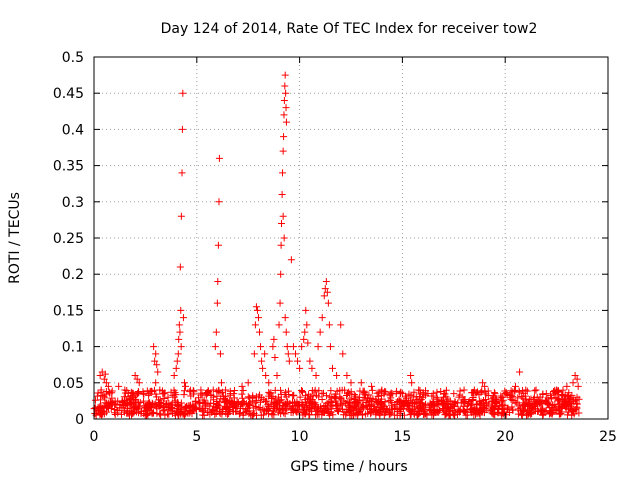 Image resolution: width=640 pixels, height=480 pixels. What do you see at coordinates (79, 420) in the screenshot?
I see `y-tick-label: 0` at bounding box center [79, 420].